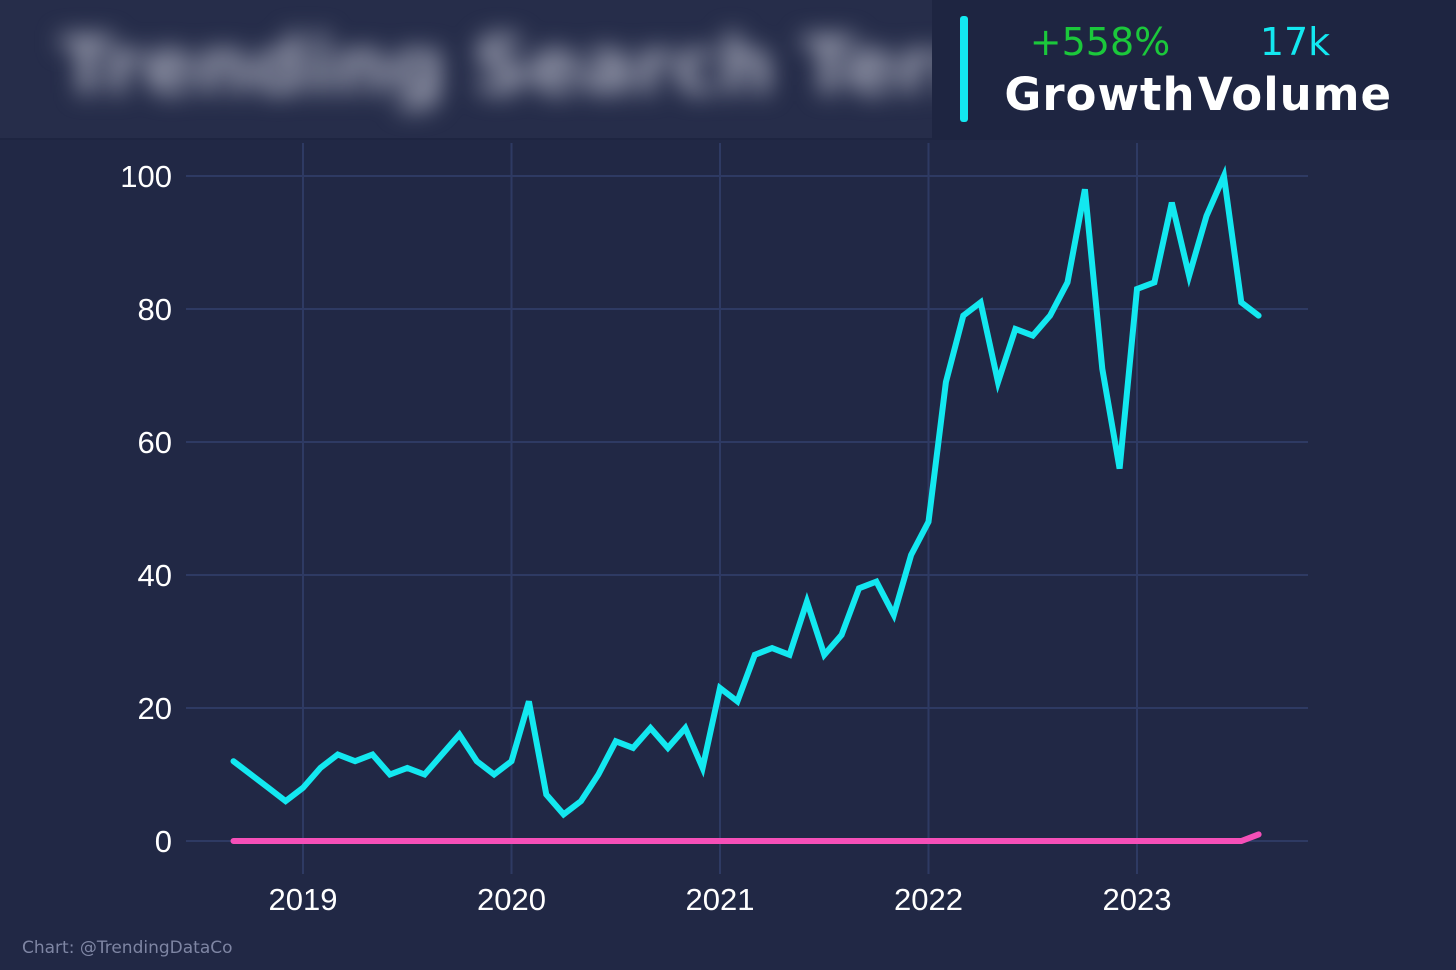 The height and width of the screenshot is (970, 1456). What do you see at coordinates (720, 899) in the screenshot?
I see `x-tick-label: 2021` at bounding box center [720, 899].